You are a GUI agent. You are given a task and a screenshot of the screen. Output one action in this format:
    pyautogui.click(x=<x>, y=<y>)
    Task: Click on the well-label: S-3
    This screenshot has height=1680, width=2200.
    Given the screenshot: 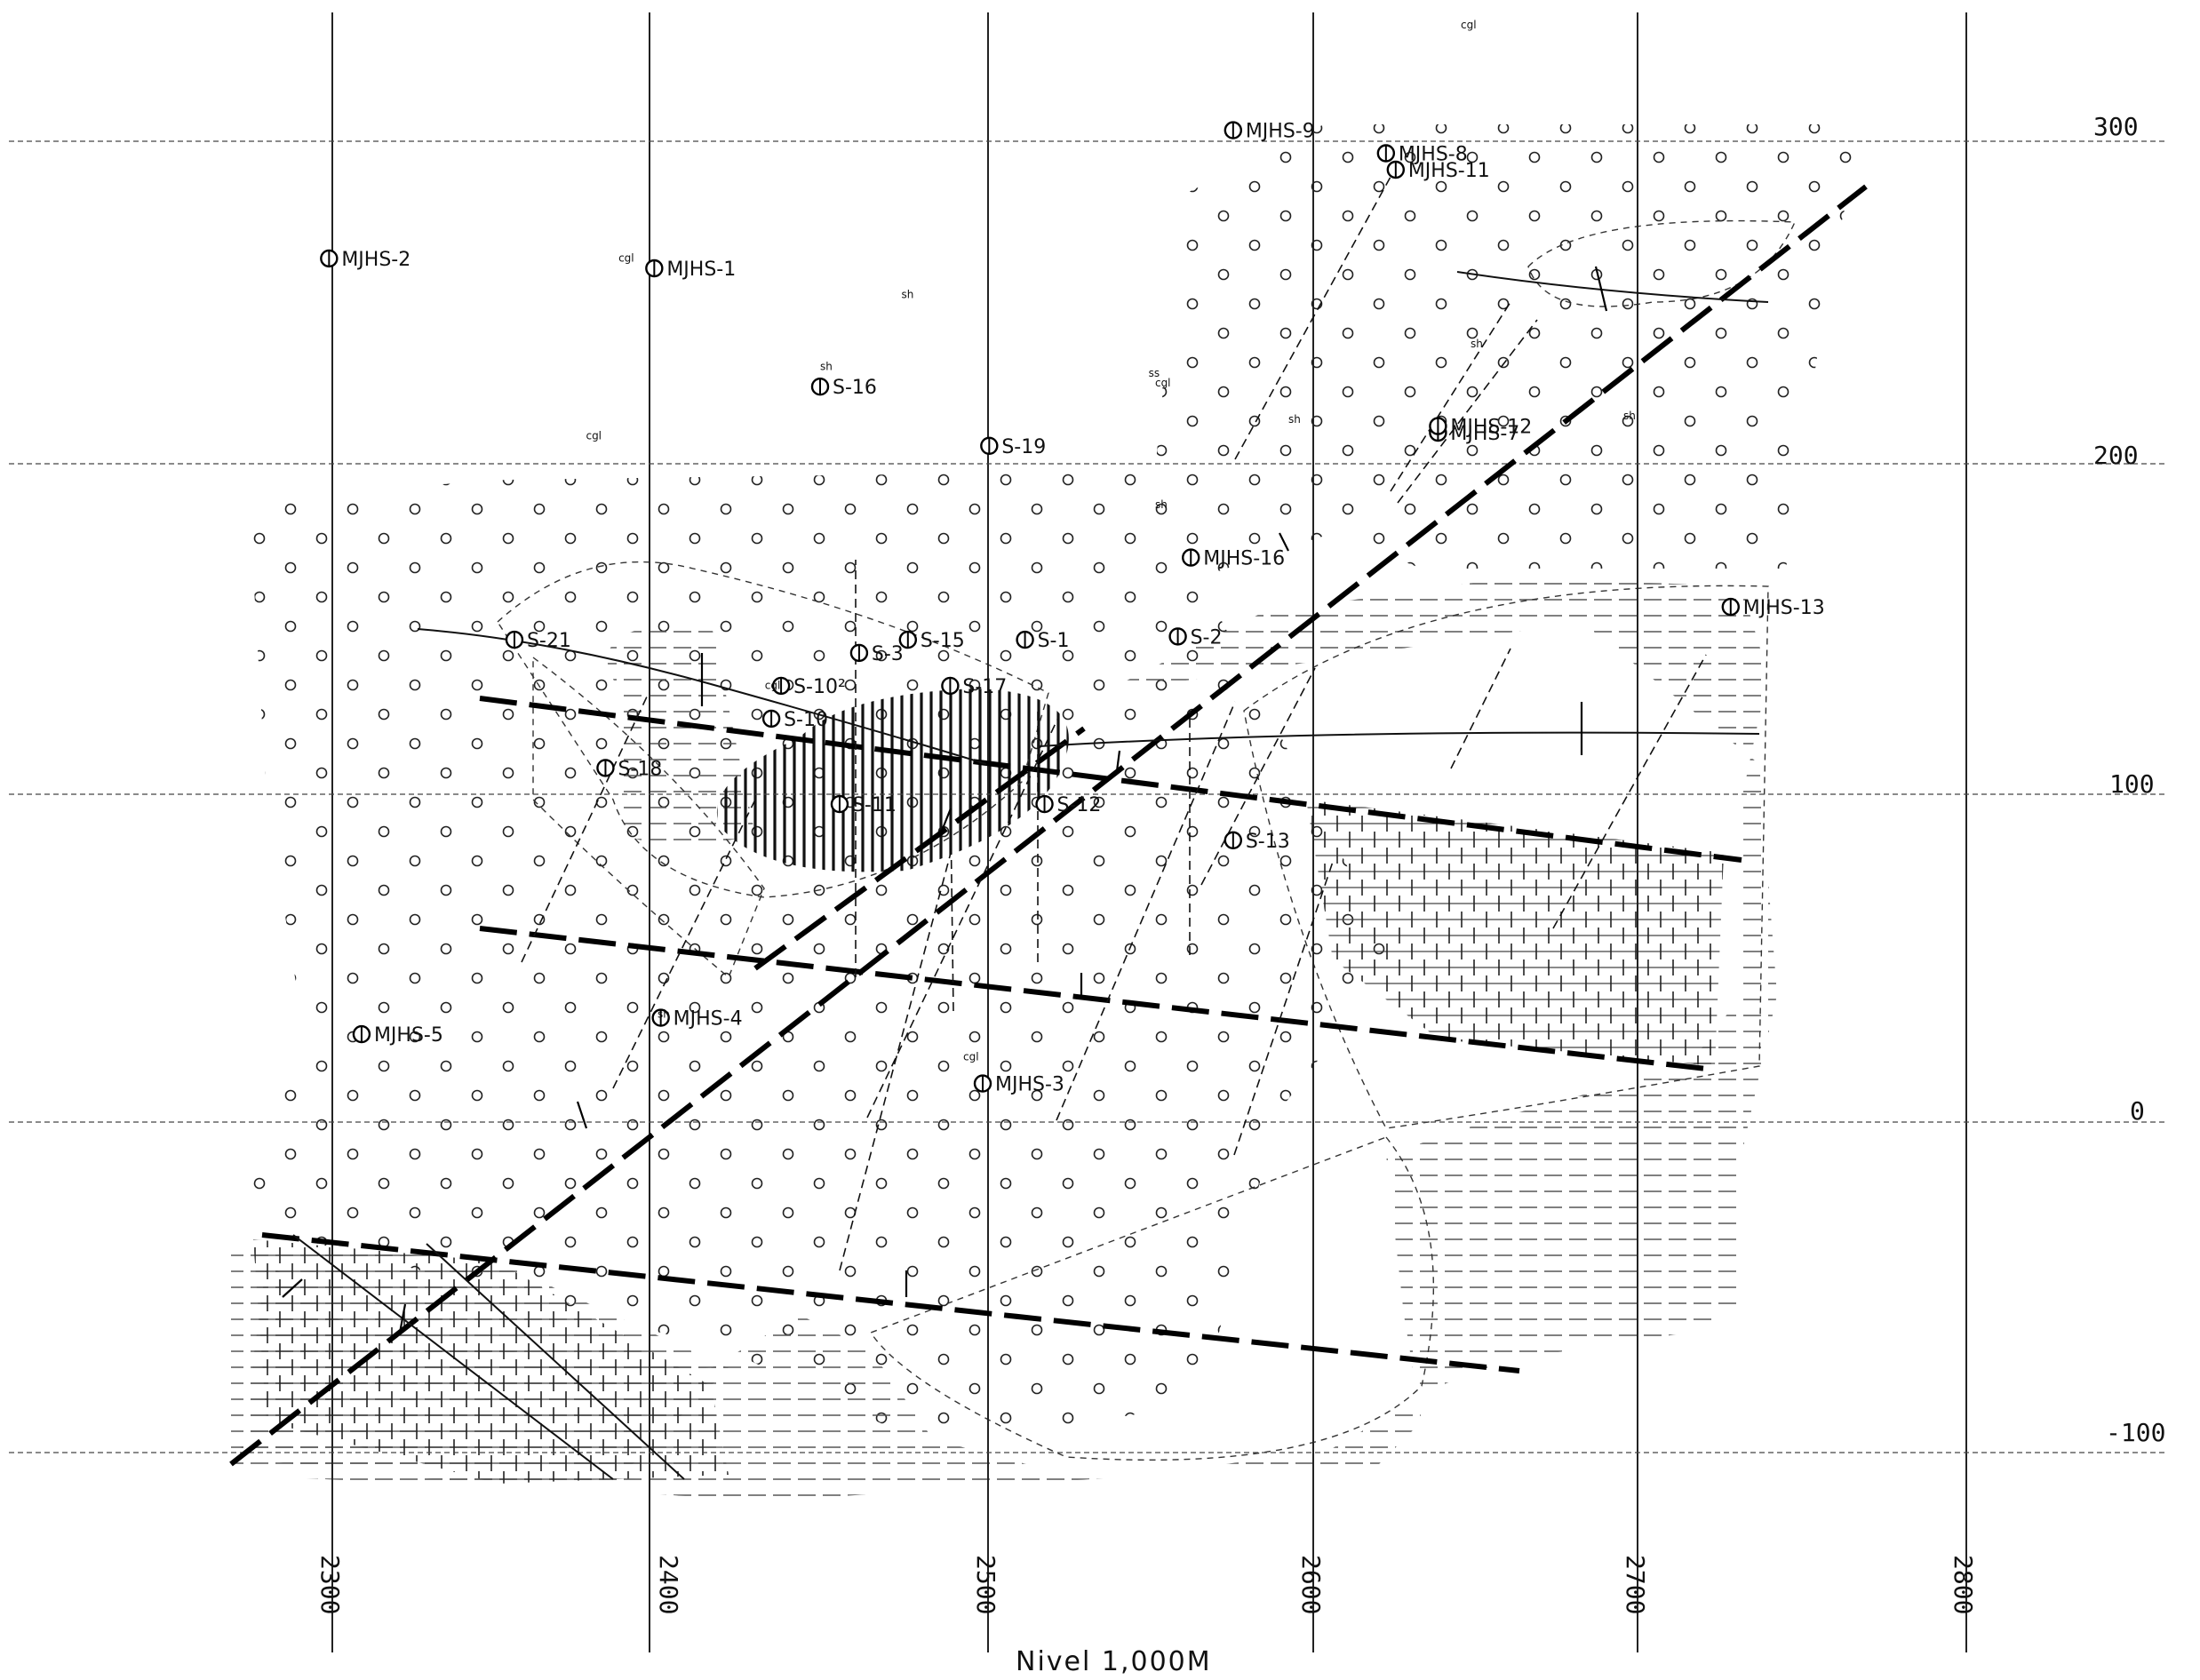 What is the action you would take?
    pyautogui.click(x=888, y=654)
    